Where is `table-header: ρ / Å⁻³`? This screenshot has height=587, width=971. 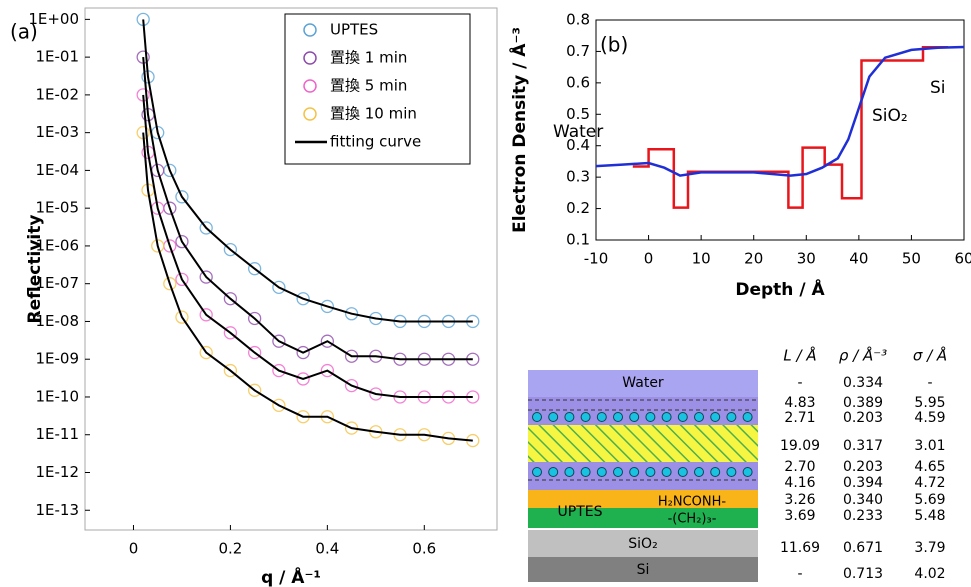 table-header: ρ / Å⁻³ is located at coordinates (863, 355).